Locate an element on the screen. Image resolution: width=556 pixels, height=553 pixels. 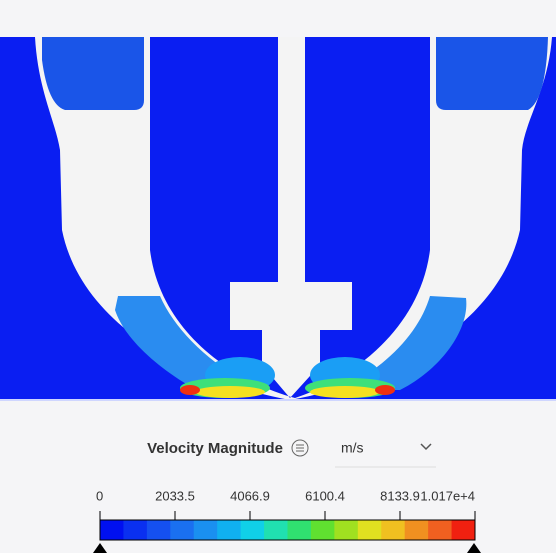
tick-label: 0 is located at coordinates (99, 495).